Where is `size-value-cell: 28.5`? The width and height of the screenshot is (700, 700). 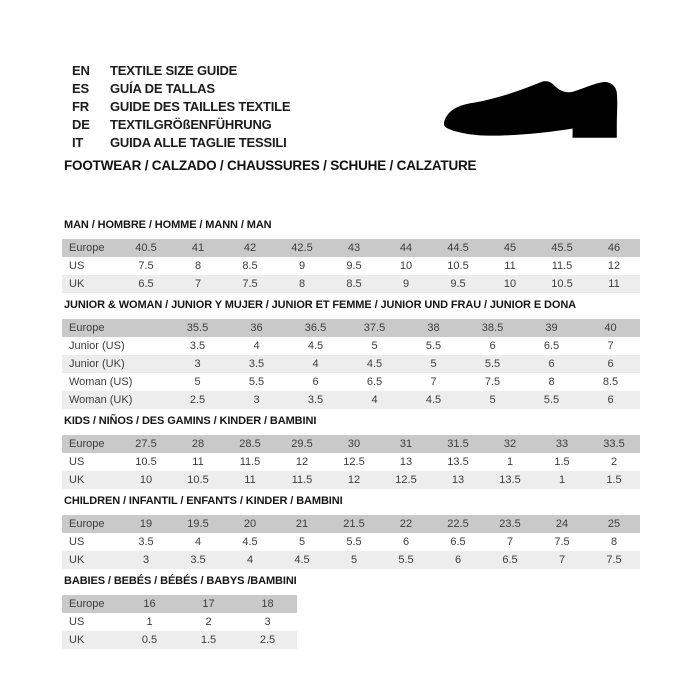
size-value-cell: 28.5 is located at coordinates (250, 444).